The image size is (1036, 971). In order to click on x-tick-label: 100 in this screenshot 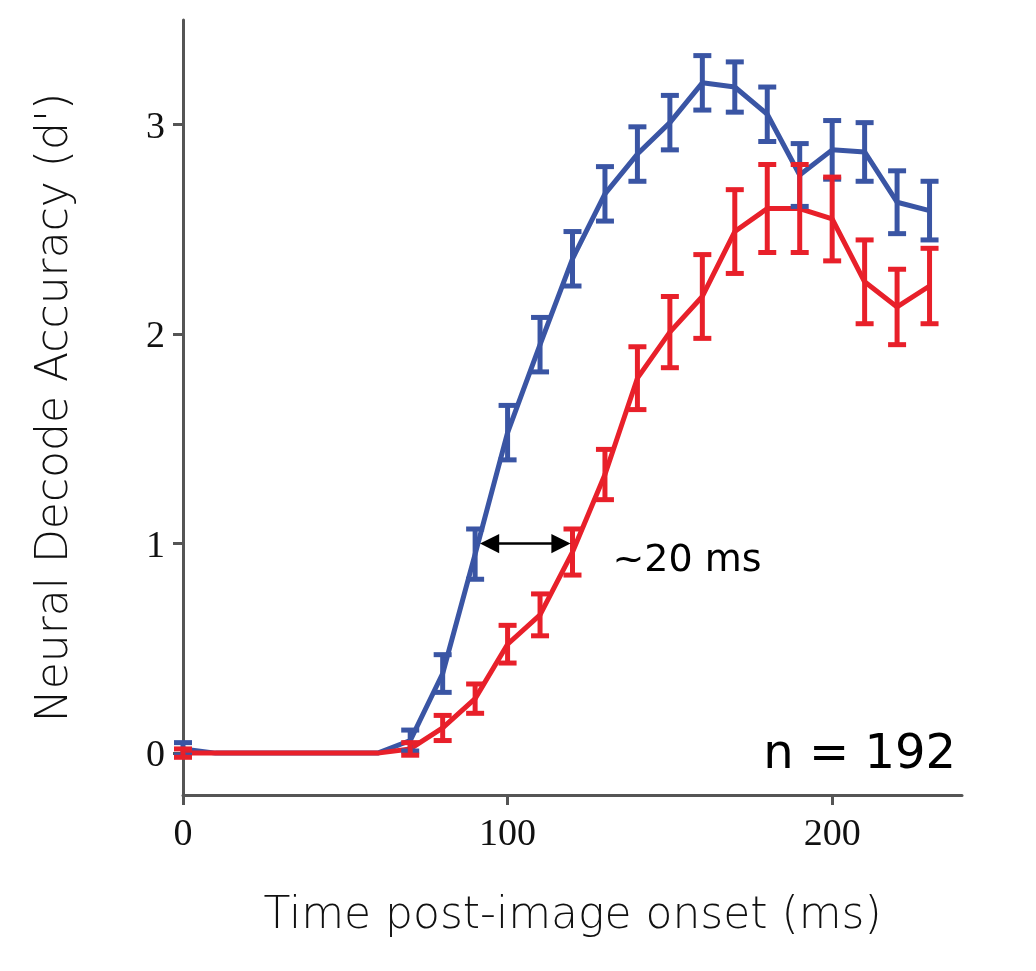, I will do `click(508, 832)`.